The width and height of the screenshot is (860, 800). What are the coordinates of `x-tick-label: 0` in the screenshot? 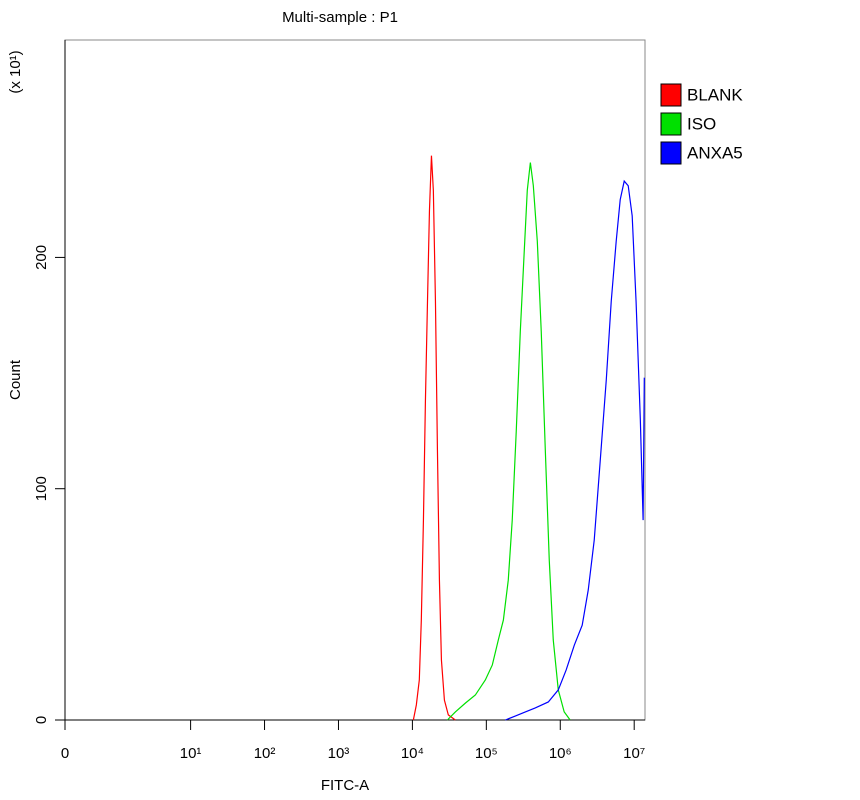 It's located at (65, 753).